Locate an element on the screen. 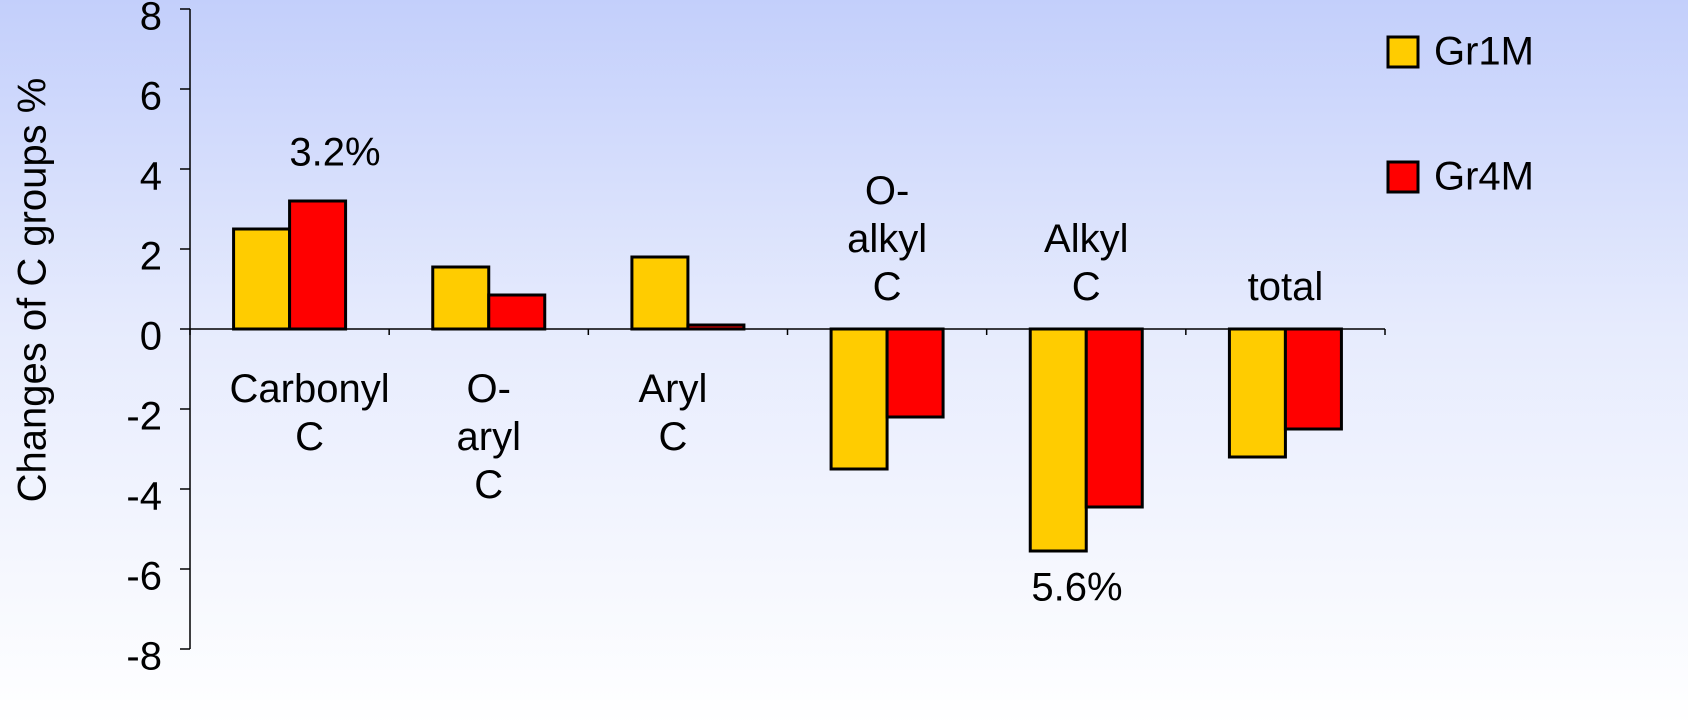 The image size is (1688, 726). x-tick-label: total is located at coordinates (1285, 287).